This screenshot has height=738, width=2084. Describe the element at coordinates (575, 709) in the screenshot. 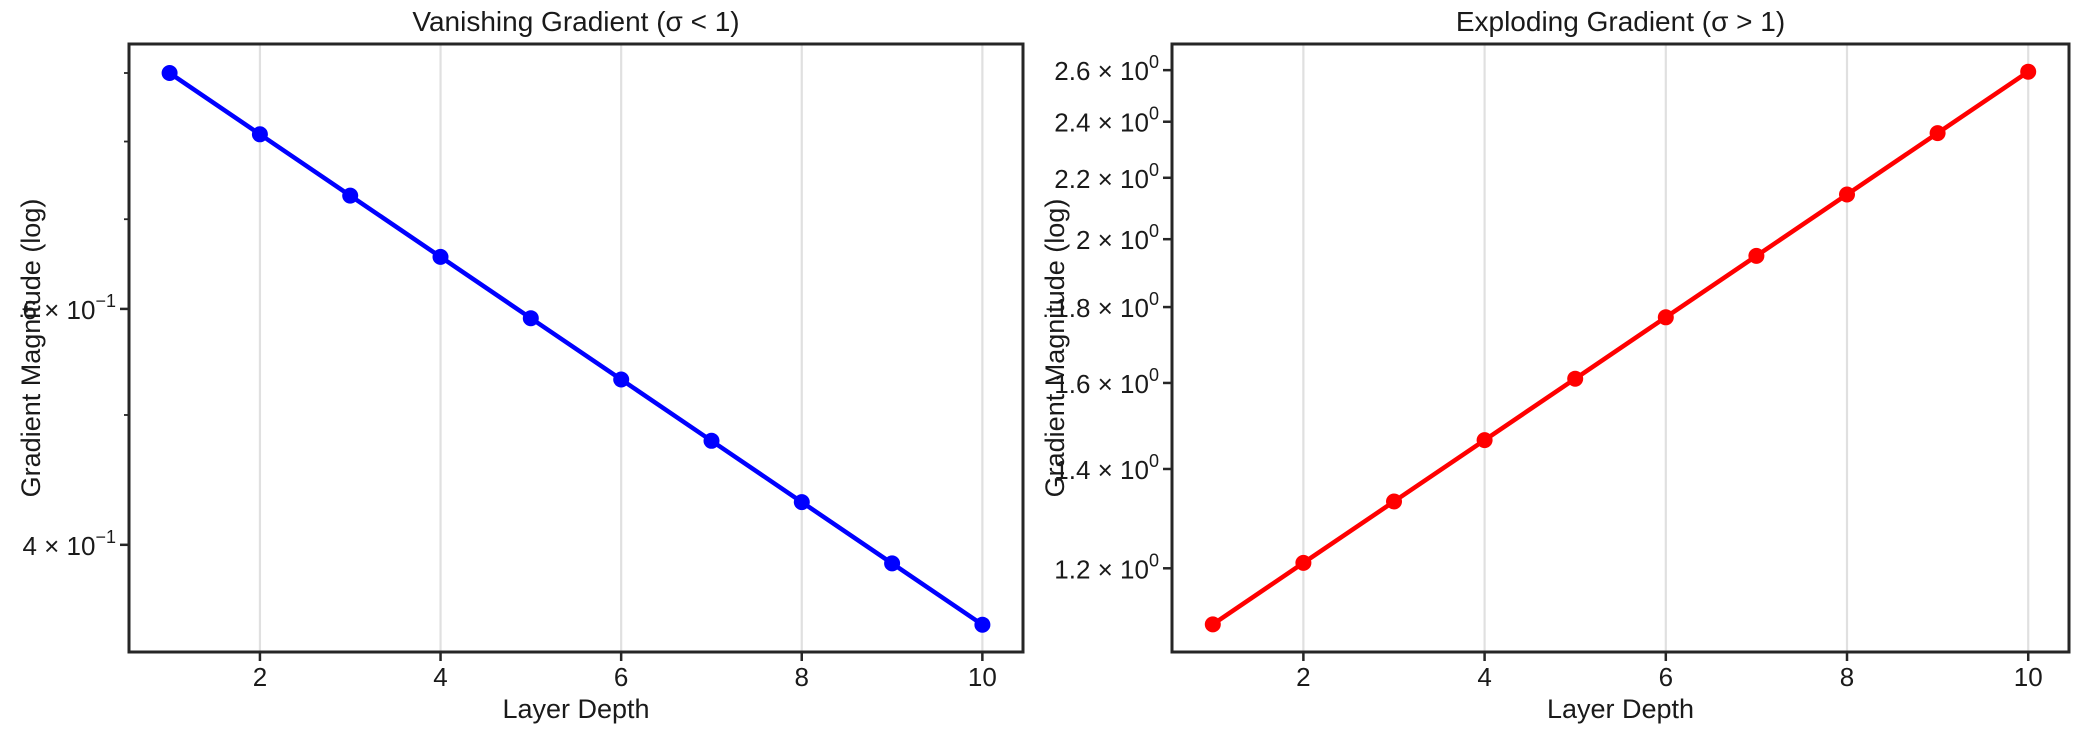

I see `vanishing-gradient-xlabel: Layer Depth` at that location.